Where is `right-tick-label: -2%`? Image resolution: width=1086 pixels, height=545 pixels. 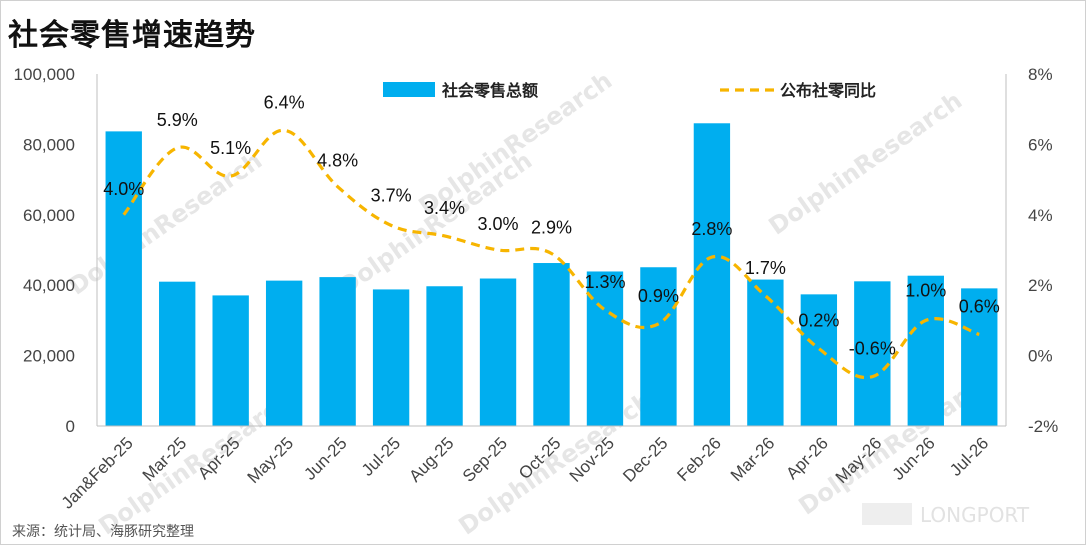
right-tick-label: -2% is located at coordinates (1043, 426).